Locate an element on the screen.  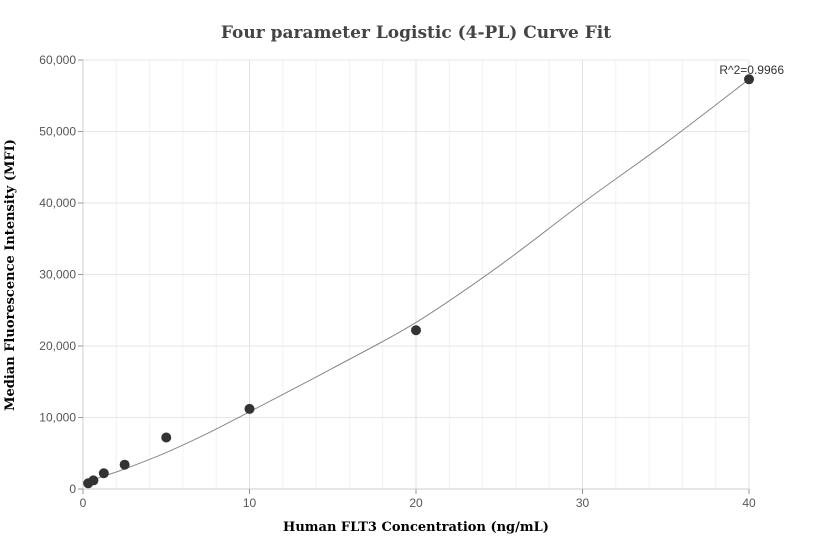
x-tick-label: 0 is located at coordinates (83, 503).